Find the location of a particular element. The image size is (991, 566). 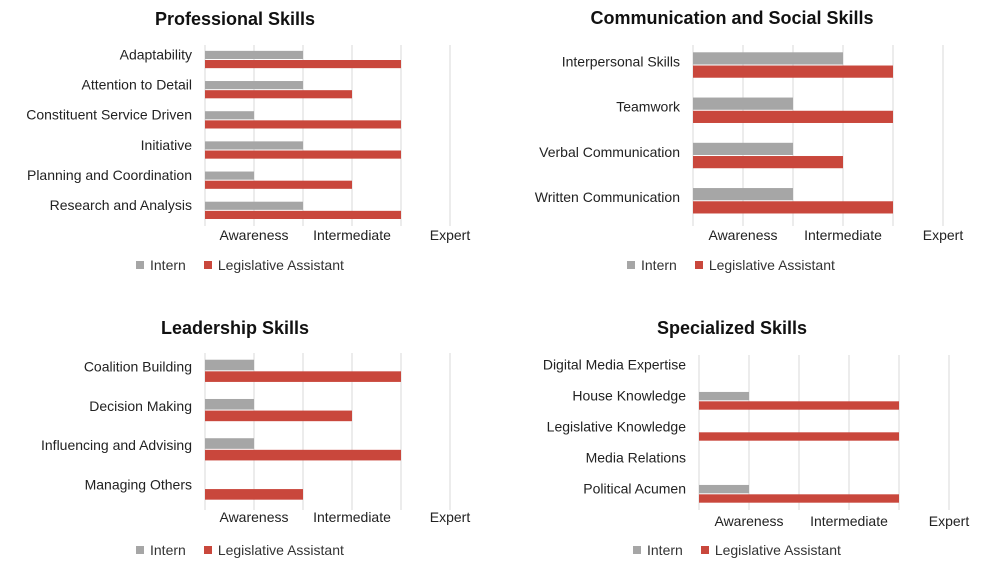

chart-title: Professional Skills is located at coordinates (235, 19).